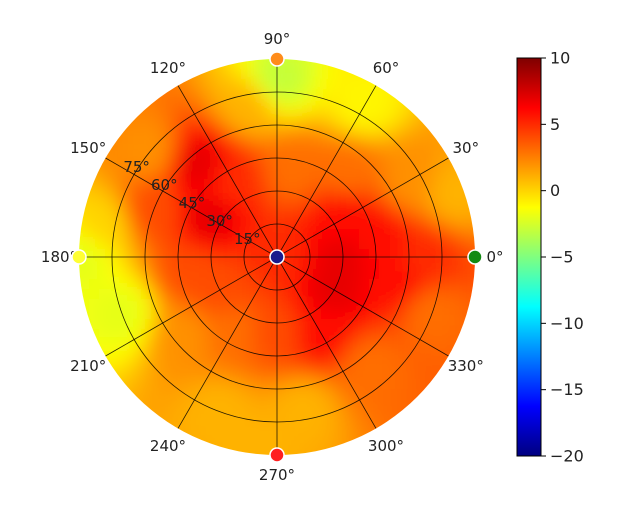 This screenshot has width=642, height=513. What do you see at coordinates (277, 59) in the screenshot?
I see `edge-marker` at bounding box center [277, 59].